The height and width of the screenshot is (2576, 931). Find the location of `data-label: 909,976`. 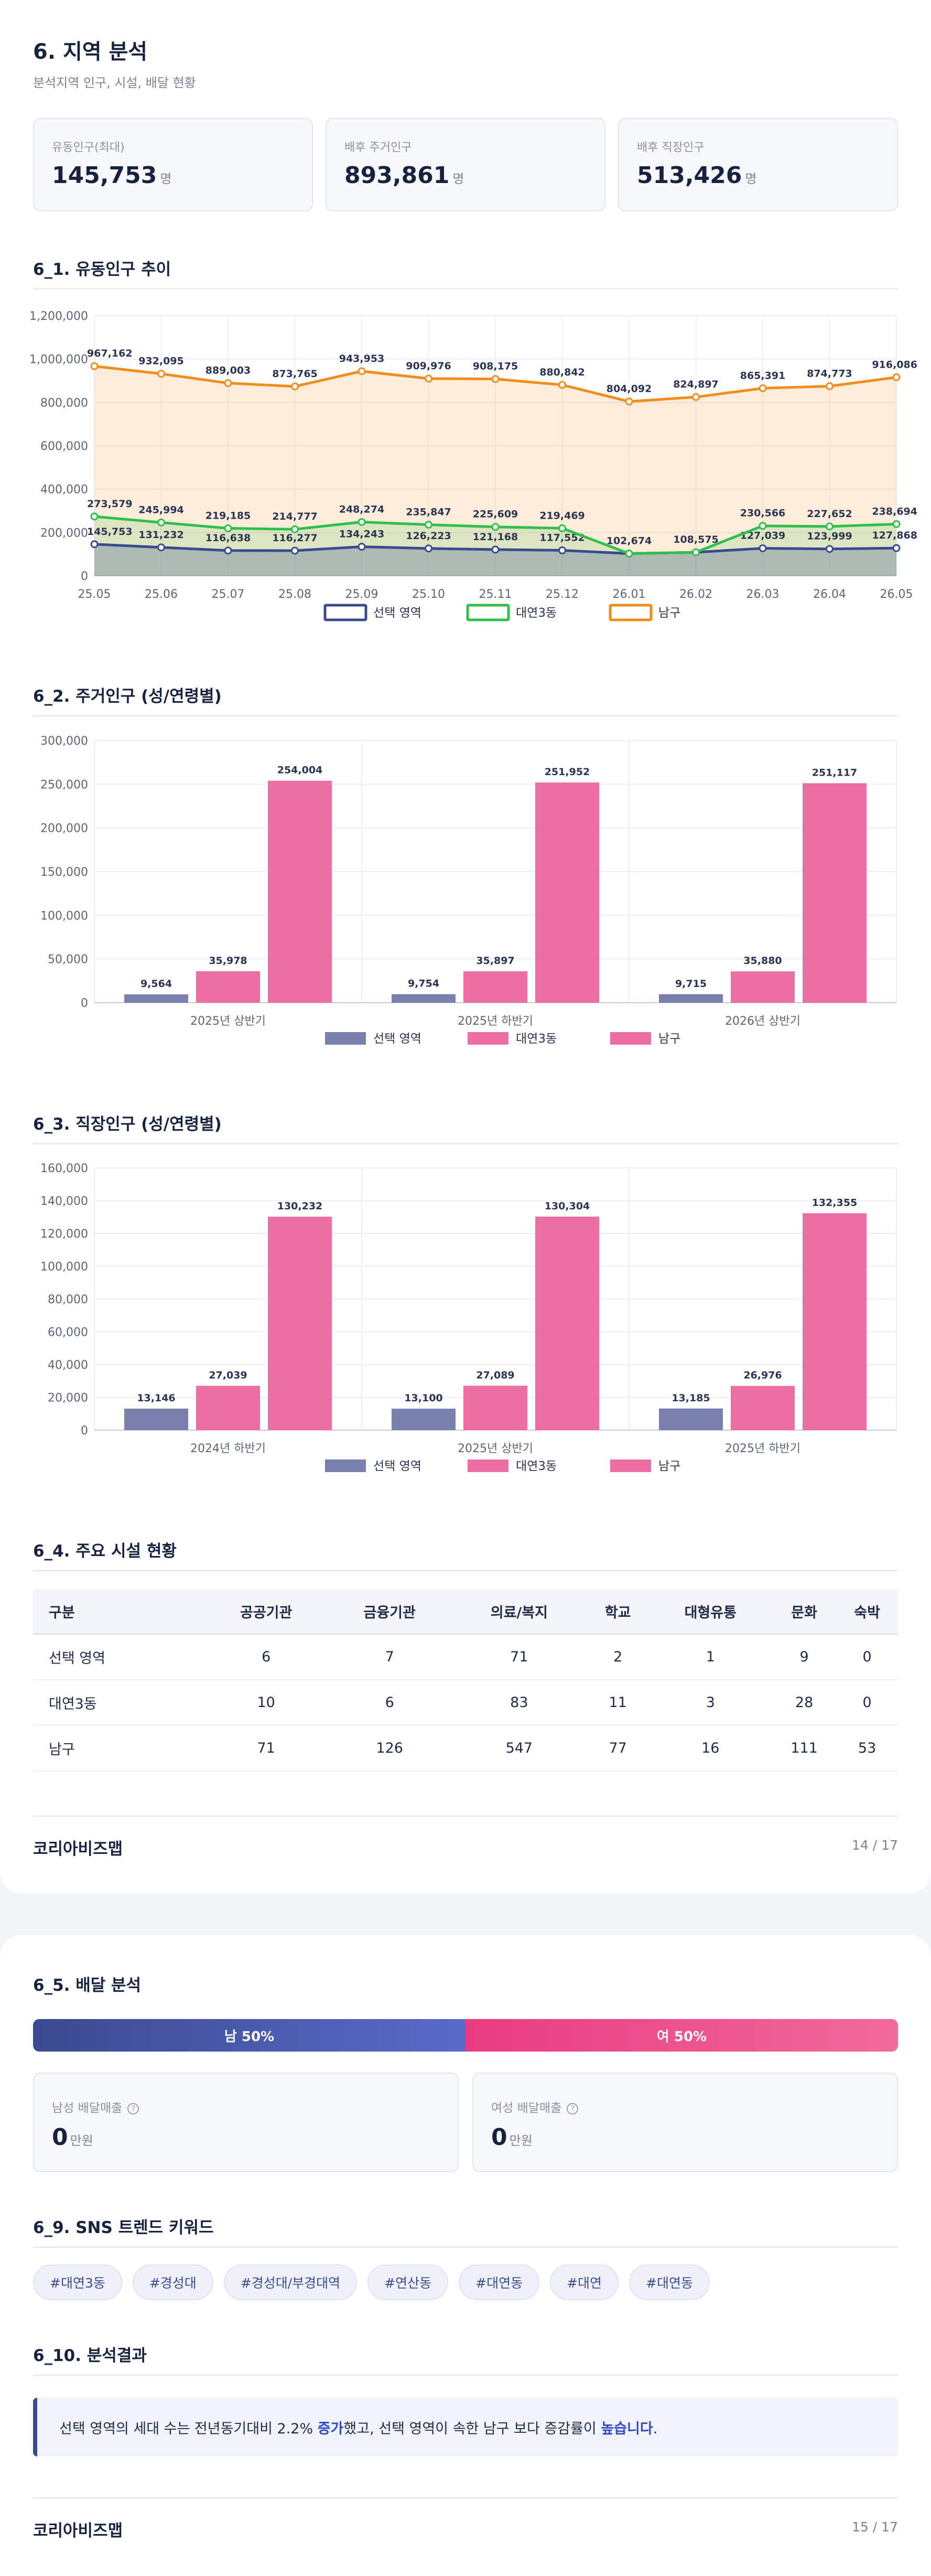

data-label: 909,976 is located at coordinates (428, 366).